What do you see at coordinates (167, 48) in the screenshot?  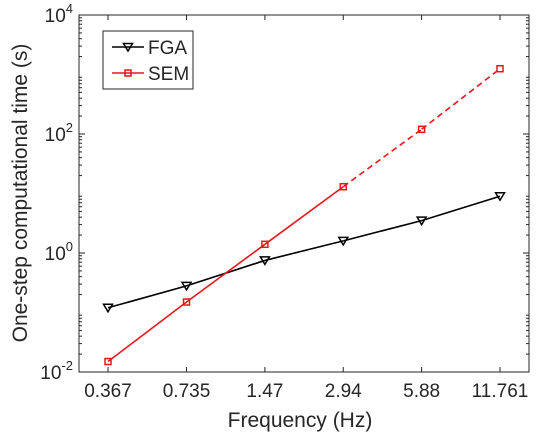 I see `legend-fga-label: FGA` at bounding box center [167, 48].